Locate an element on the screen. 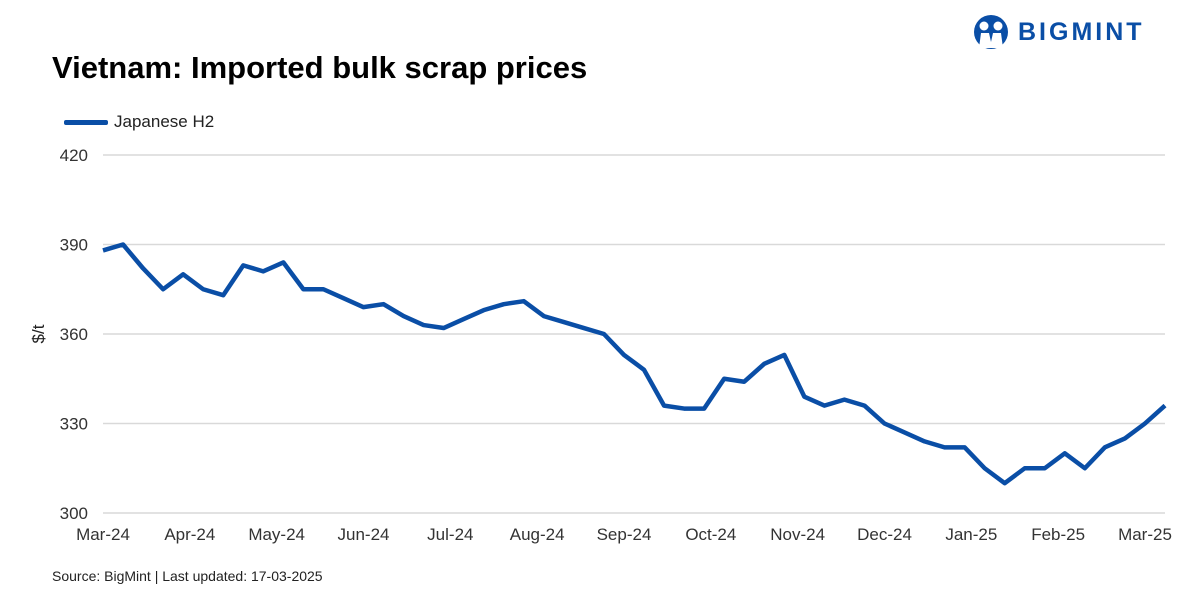  x-tick-label: Jun-24 is located at coordinates (364, 534).